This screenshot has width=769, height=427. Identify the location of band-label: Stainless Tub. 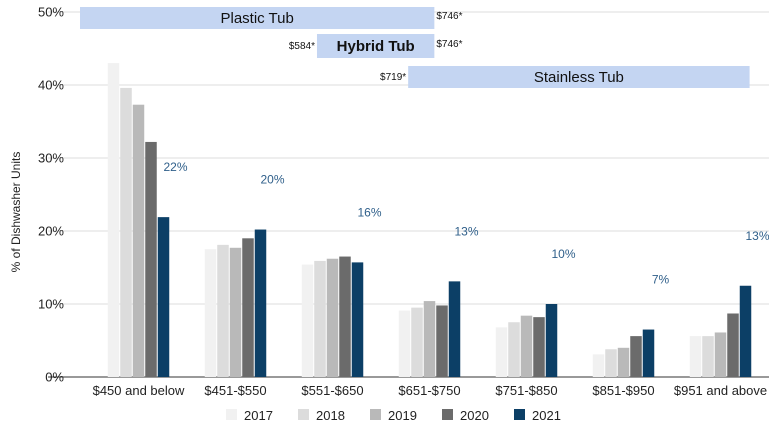
(579, 77).